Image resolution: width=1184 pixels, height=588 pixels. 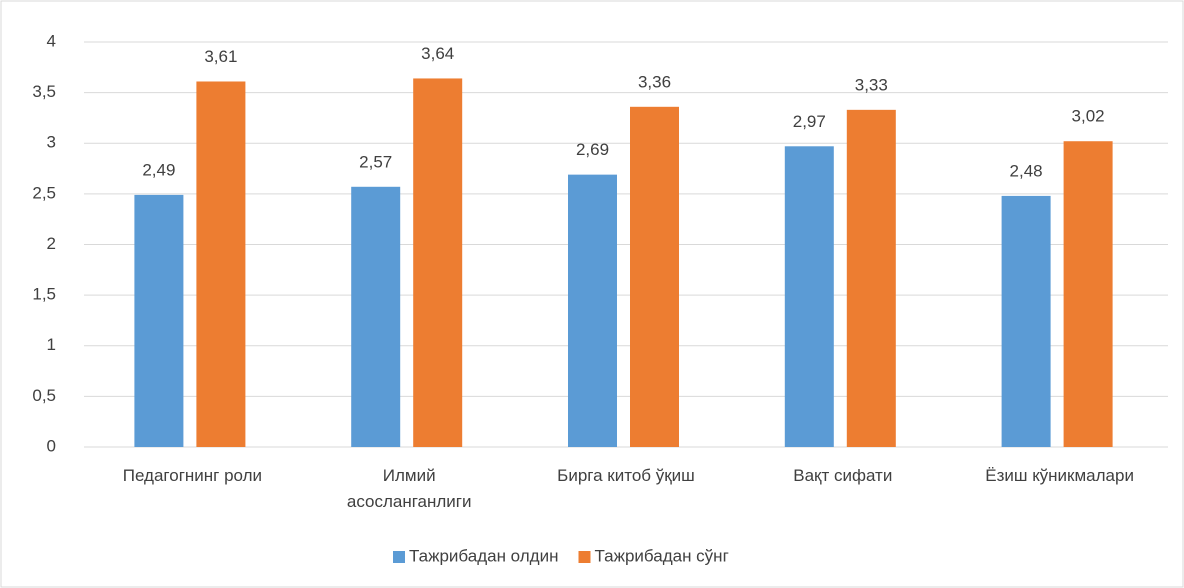 I want to click on value-label: 3,36, so click(x=654, y=81).